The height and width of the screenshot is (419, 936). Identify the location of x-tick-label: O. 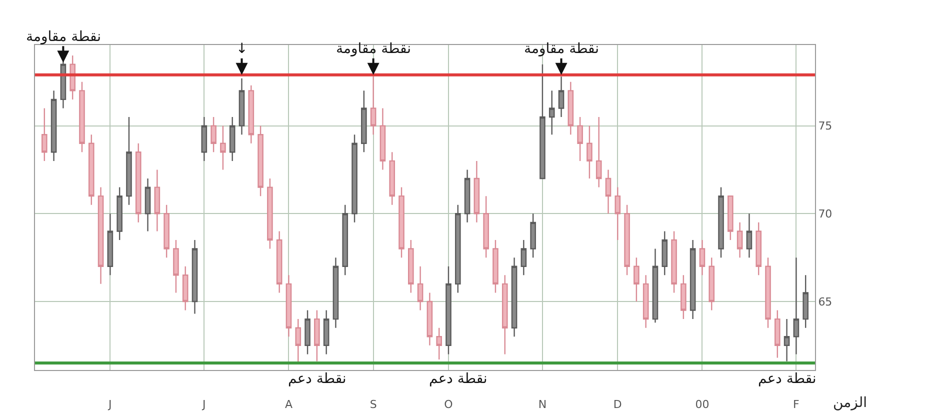
(449, 405).